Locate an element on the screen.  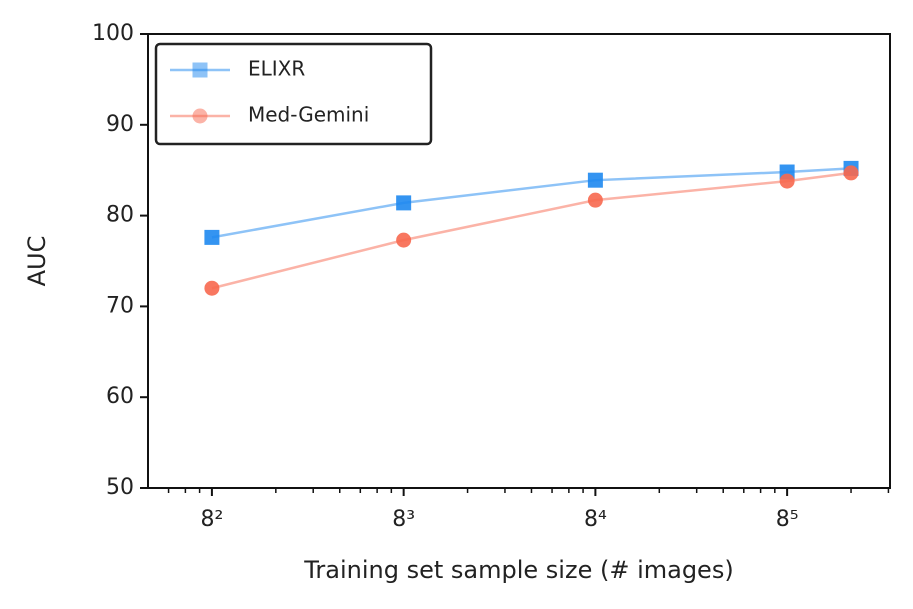
y-axis-label: AUC is located at coordinates (37, 261).